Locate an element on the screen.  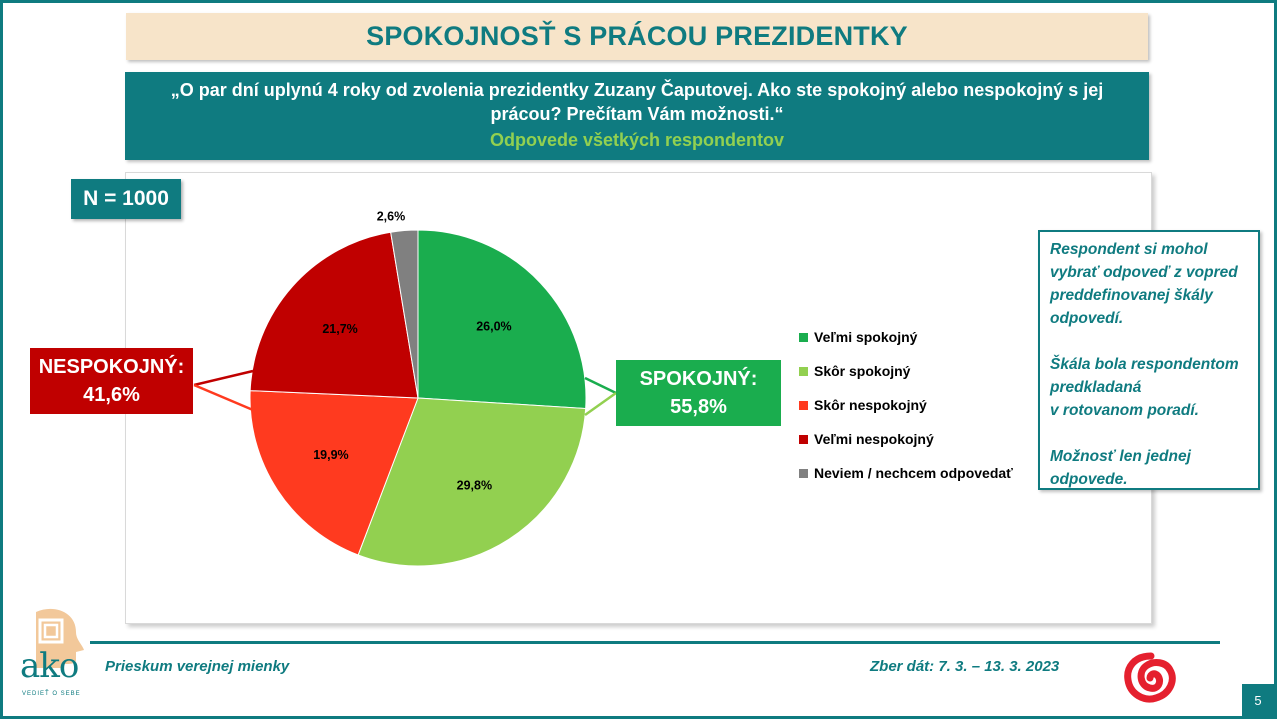
sample-size-badge: N = 1000 is located at coordinates (126, 199).